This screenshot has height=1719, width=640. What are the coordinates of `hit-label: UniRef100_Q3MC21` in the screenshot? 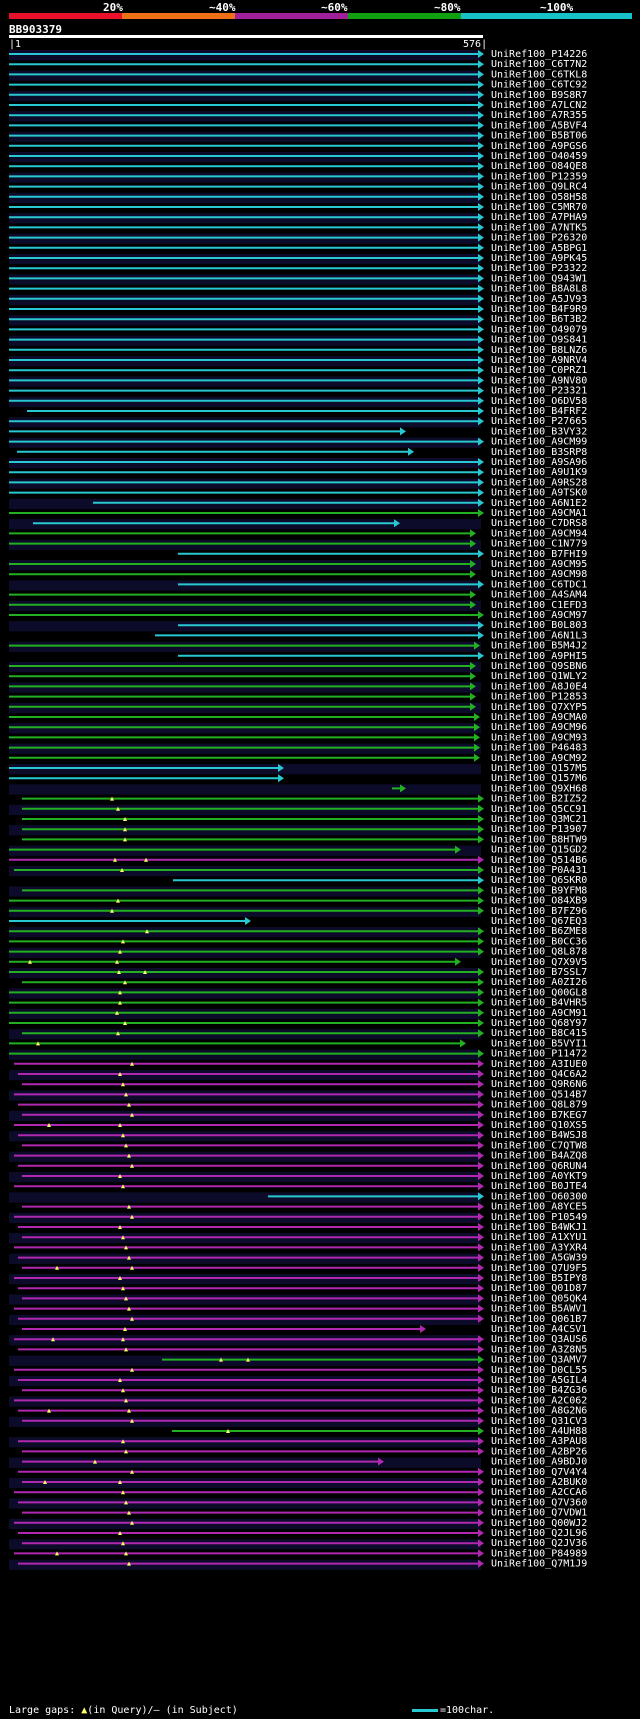 It's located at (539, 819).